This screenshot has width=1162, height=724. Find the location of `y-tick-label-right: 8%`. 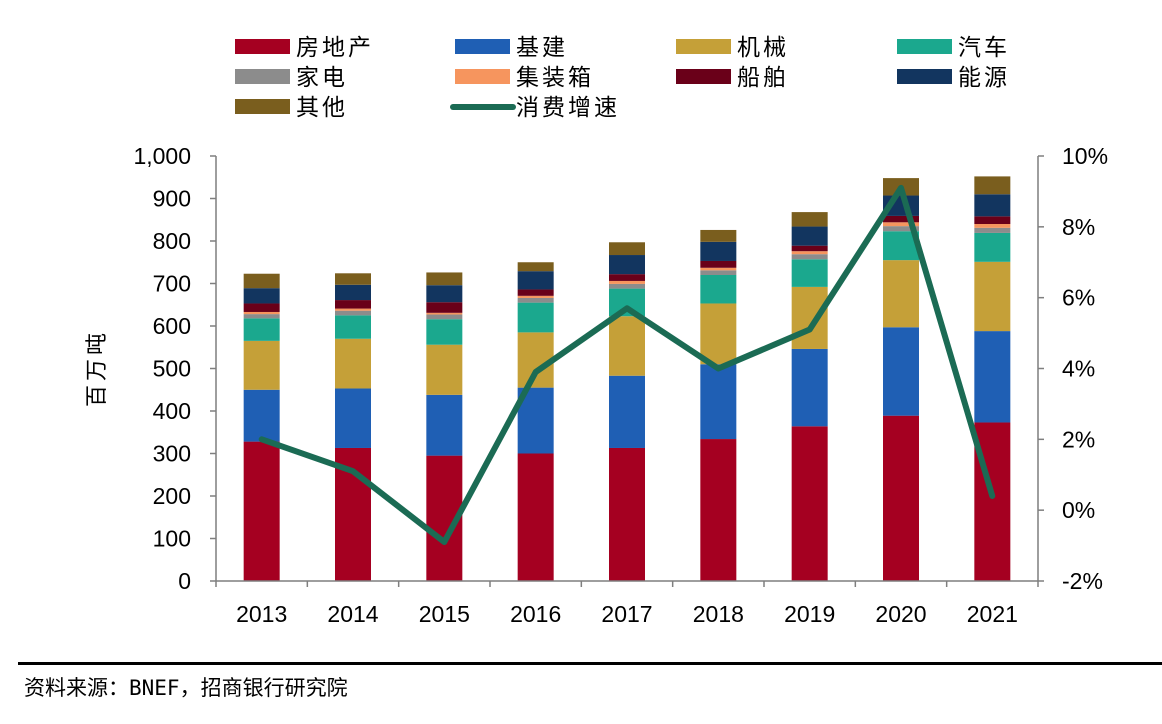

y-tick-label-right: 8% is located at coordinates (1078, 227).